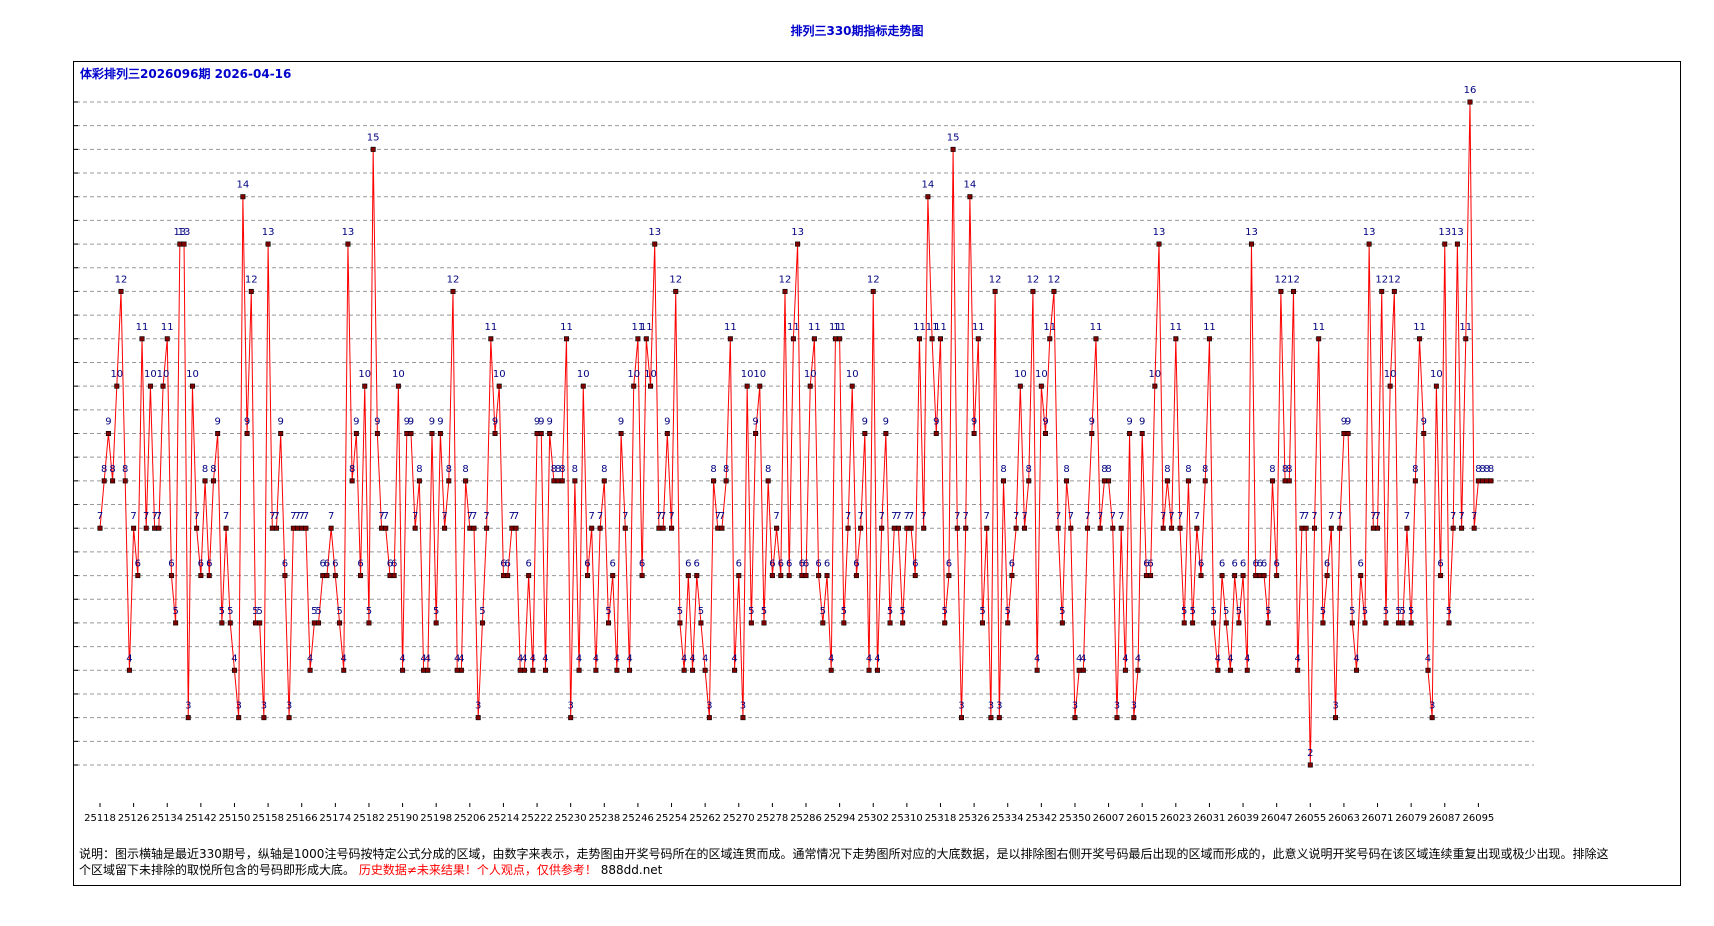  I want to click on data-label-160: 6, so click(772, 564).